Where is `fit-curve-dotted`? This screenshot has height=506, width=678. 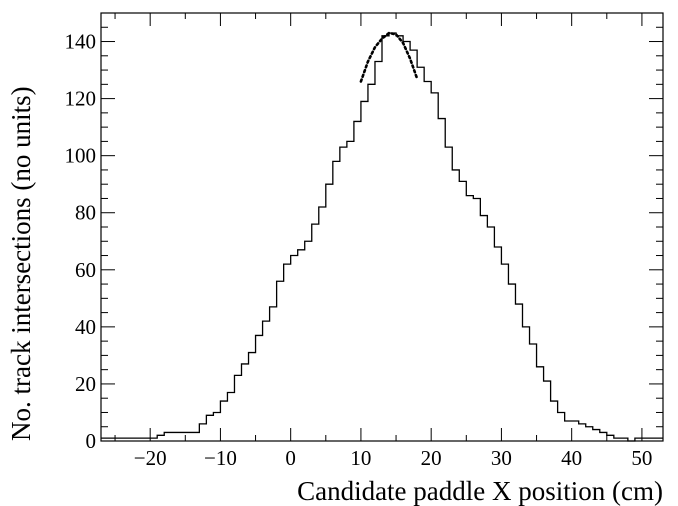
fit-curve-dotted is located at coordinates (389, 57).